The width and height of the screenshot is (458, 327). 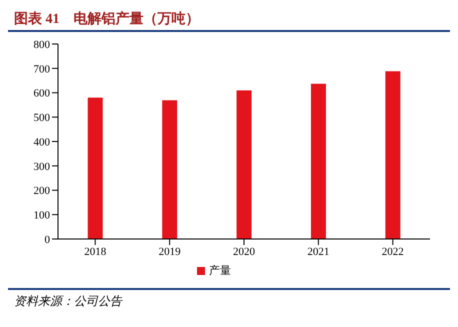 I want to click on x-tick-label: 2019, so click(x=170, y=252).